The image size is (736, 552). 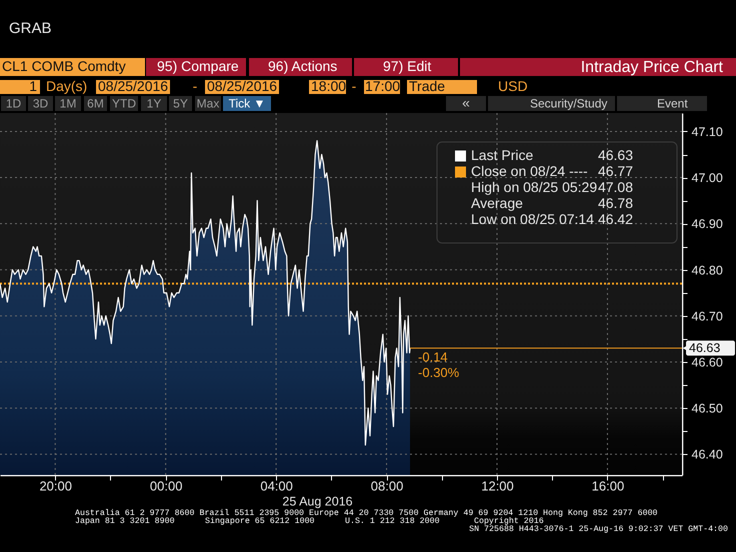 What do you see at coordinates (707, 363) in the screenshot?
I see `y-tick-label: 46.60` at bounding box center [707, 363].